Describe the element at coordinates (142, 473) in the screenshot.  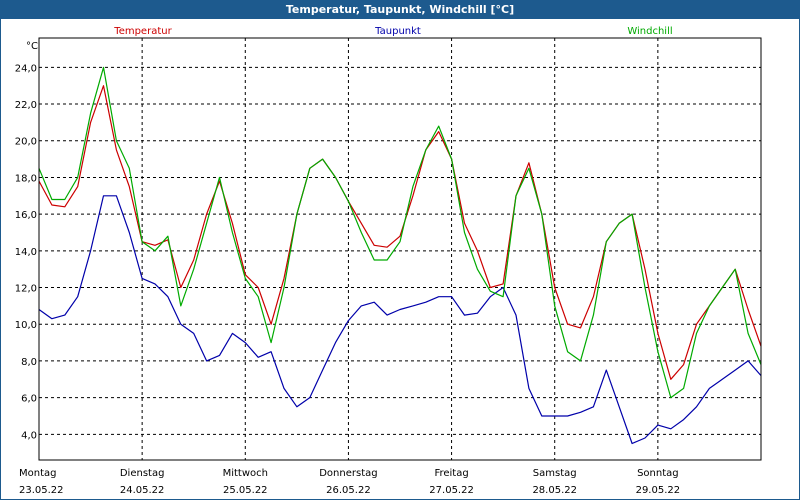
I see `x-tick-day: Dienstag` at that location.